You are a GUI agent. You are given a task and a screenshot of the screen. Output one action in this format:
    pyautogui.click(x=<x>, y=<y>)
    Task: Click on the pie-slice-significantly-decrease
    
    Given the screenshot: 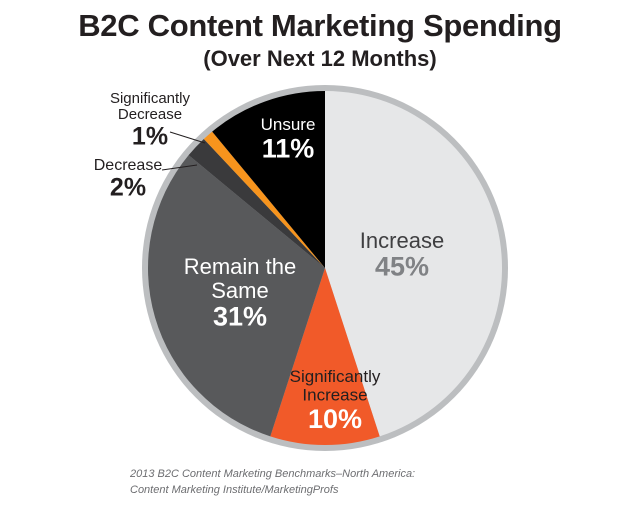 What is the action you would take?
    pyautogui.click(x=264, y=199)
    